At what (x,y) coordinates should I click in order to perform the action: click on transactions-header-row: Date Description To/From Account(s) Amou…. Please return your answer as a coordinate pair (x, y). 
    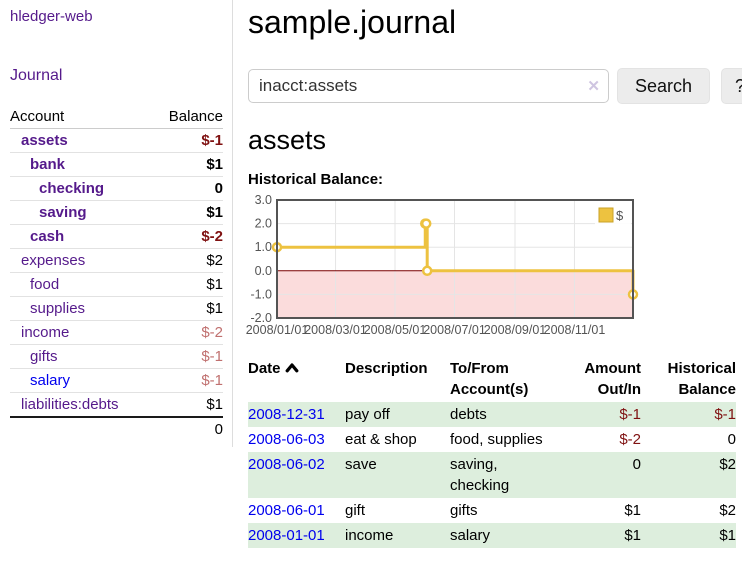
    Looking at the image, I should click on (492, 379).